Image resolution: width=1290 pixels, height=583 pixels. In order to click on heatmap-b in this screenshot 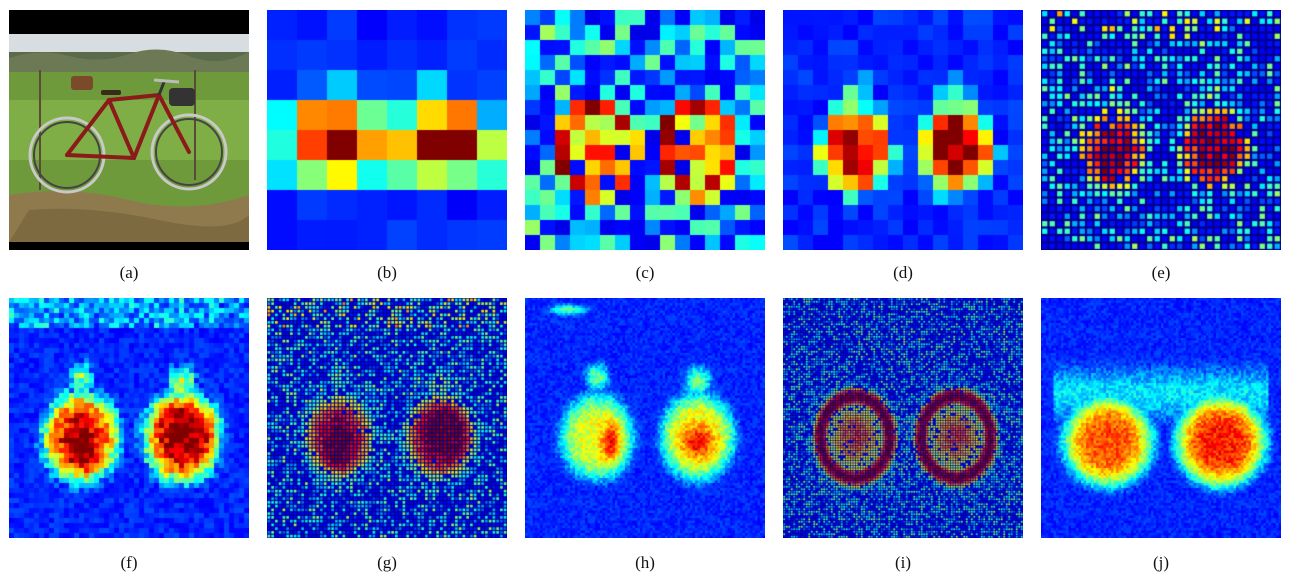, I will do `click(387, 130)`.